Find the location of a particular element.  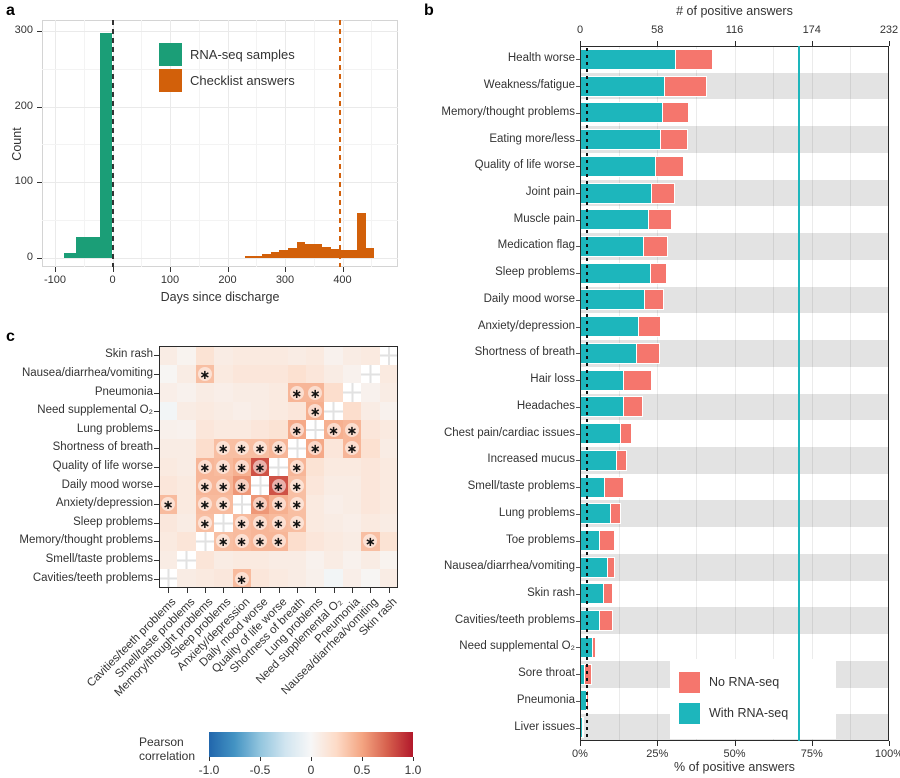

reference-line is located at coordinates (112, 143).